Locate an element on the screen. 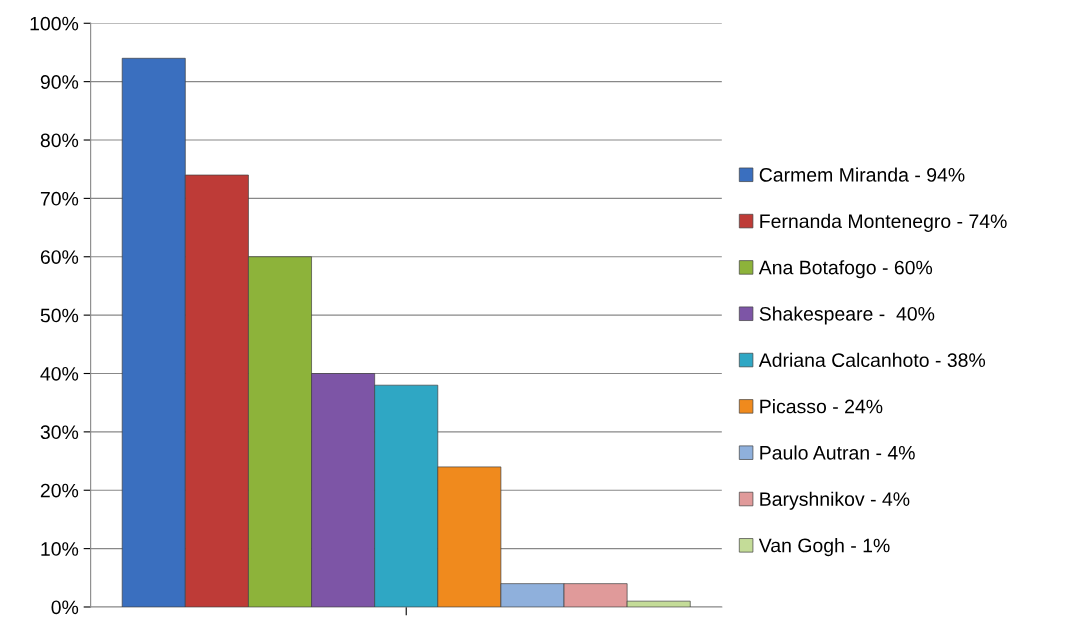 Image resolution: width=1092 pixels, height=629 pixels. legend-label: Baryshnikov - 4% is located at coordinates (835, 500).